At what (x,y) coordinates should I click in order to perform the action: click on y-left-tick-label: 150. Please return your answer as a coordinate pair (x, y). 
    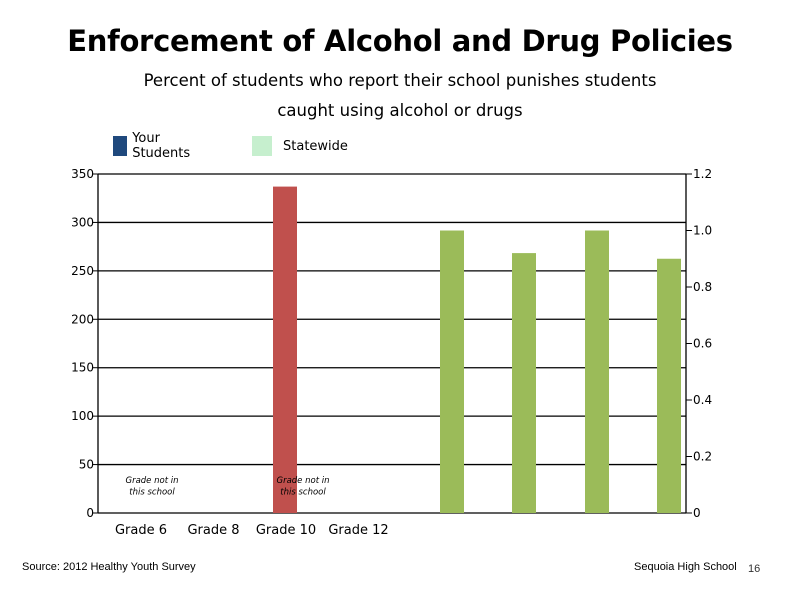
    Looking at the image, I should click on (82, 368).